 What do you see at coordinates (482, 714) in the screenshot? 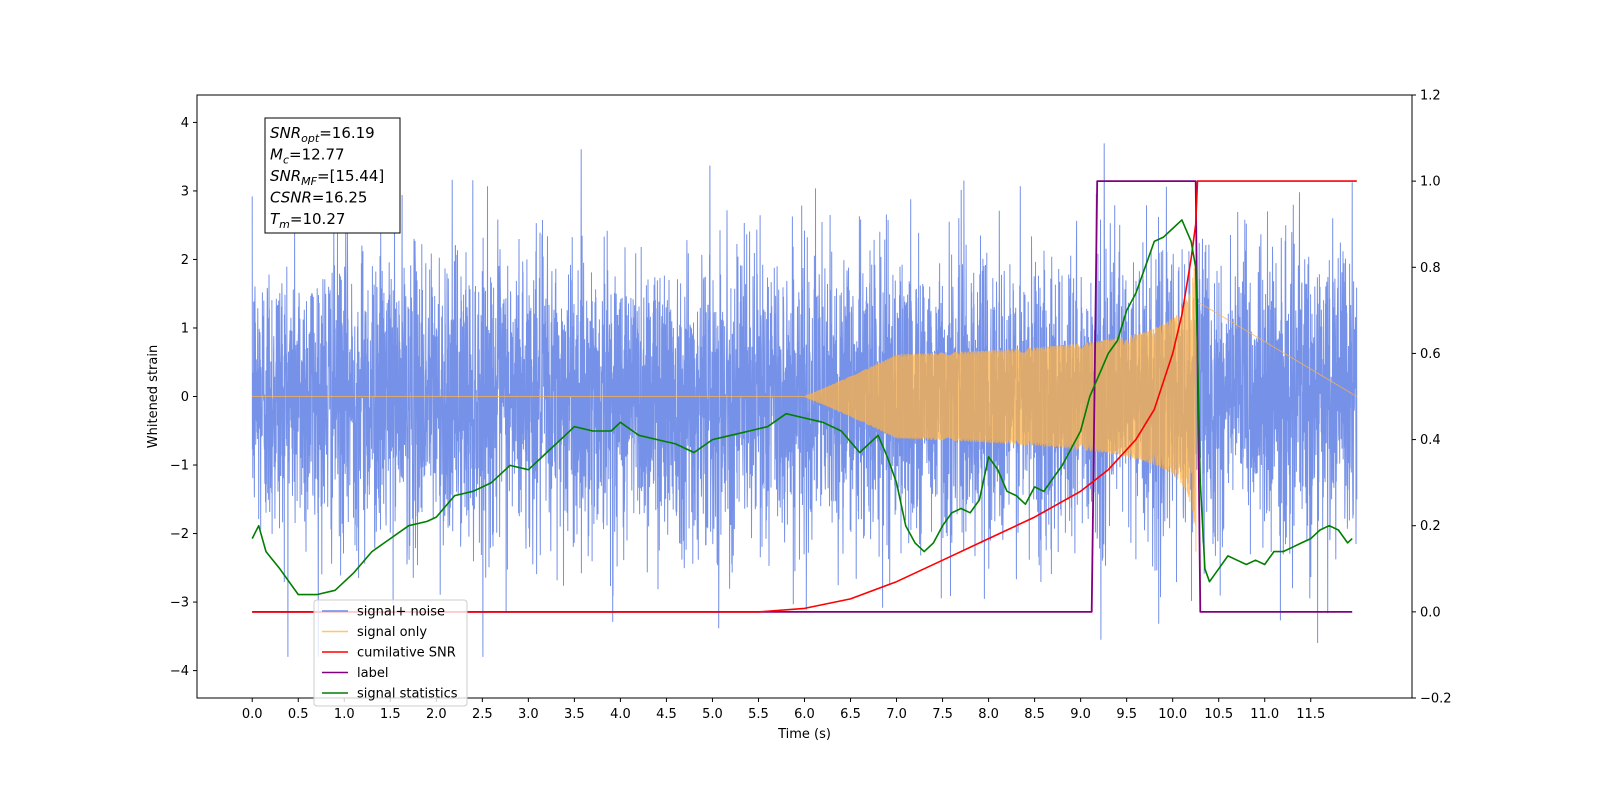
I see `x-tick-label: 2.5` at bounding box center [482, 714].